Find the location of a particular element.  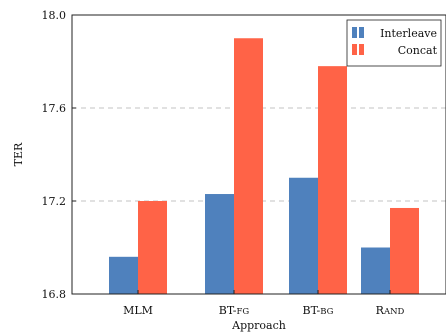

x-tick-label-part: AND is located at coordinates (394, 312).